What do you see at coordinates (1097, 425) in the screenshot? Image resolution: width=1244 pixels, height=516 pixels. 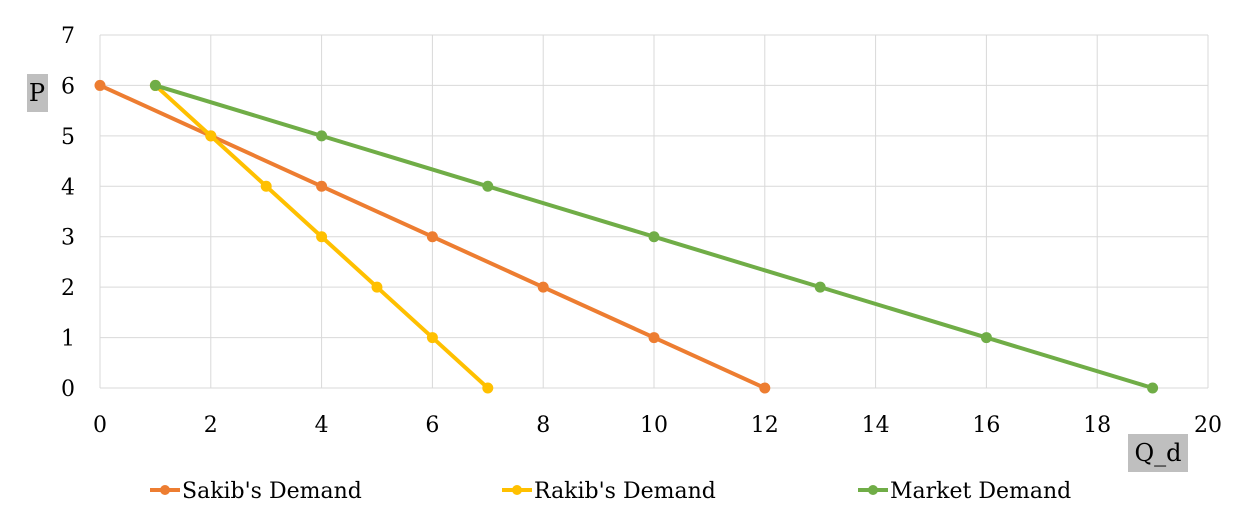 I see `x-tick-label: 18` at bounding box center [1097, 425].